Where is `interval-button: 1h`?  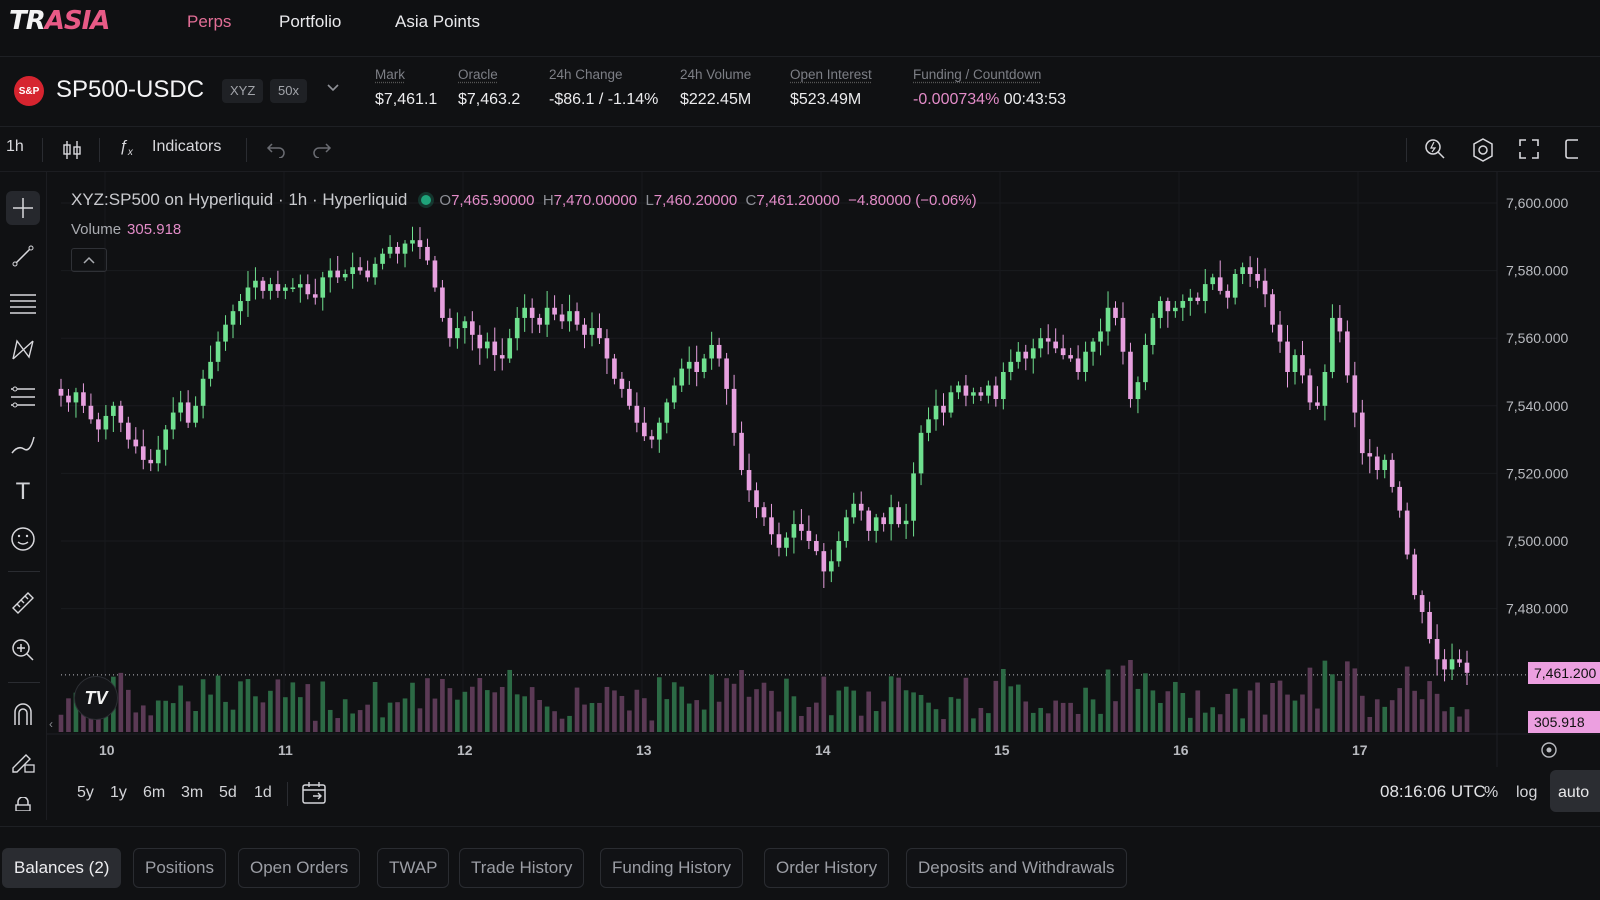 interval-button: 1h is located at coordinates (15, 146).